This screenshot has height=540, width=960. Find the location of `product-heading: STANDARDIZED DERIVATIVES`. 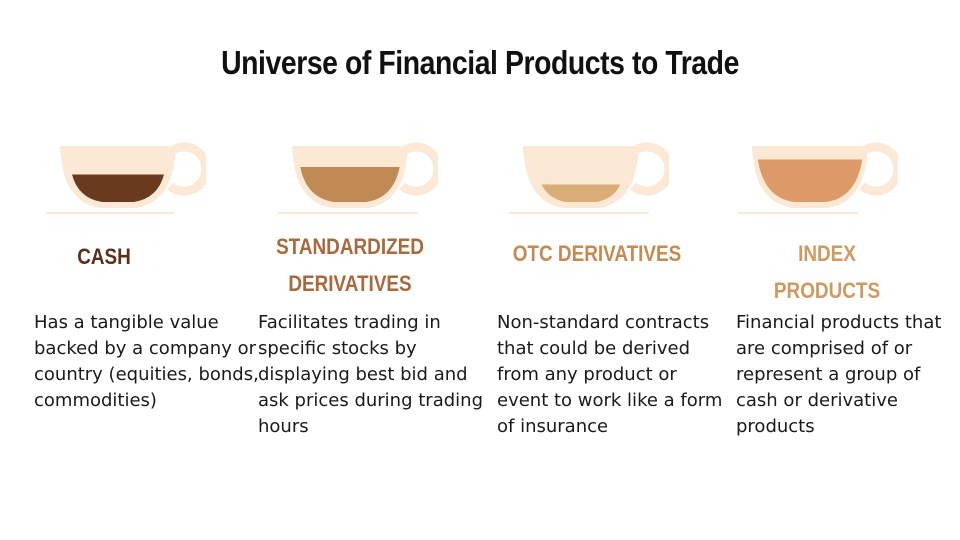

product-heading: STANDARDIZED DERIVATIVES is located at coordinates (350, 265).